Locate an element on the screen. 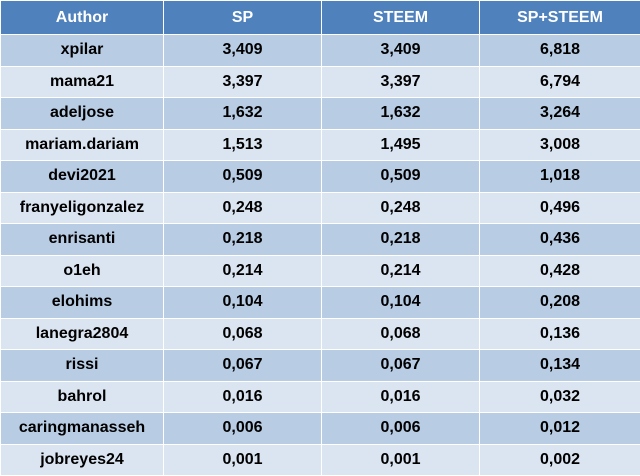  author-cell: jobreyes24 is located at coordinates (82, 459).